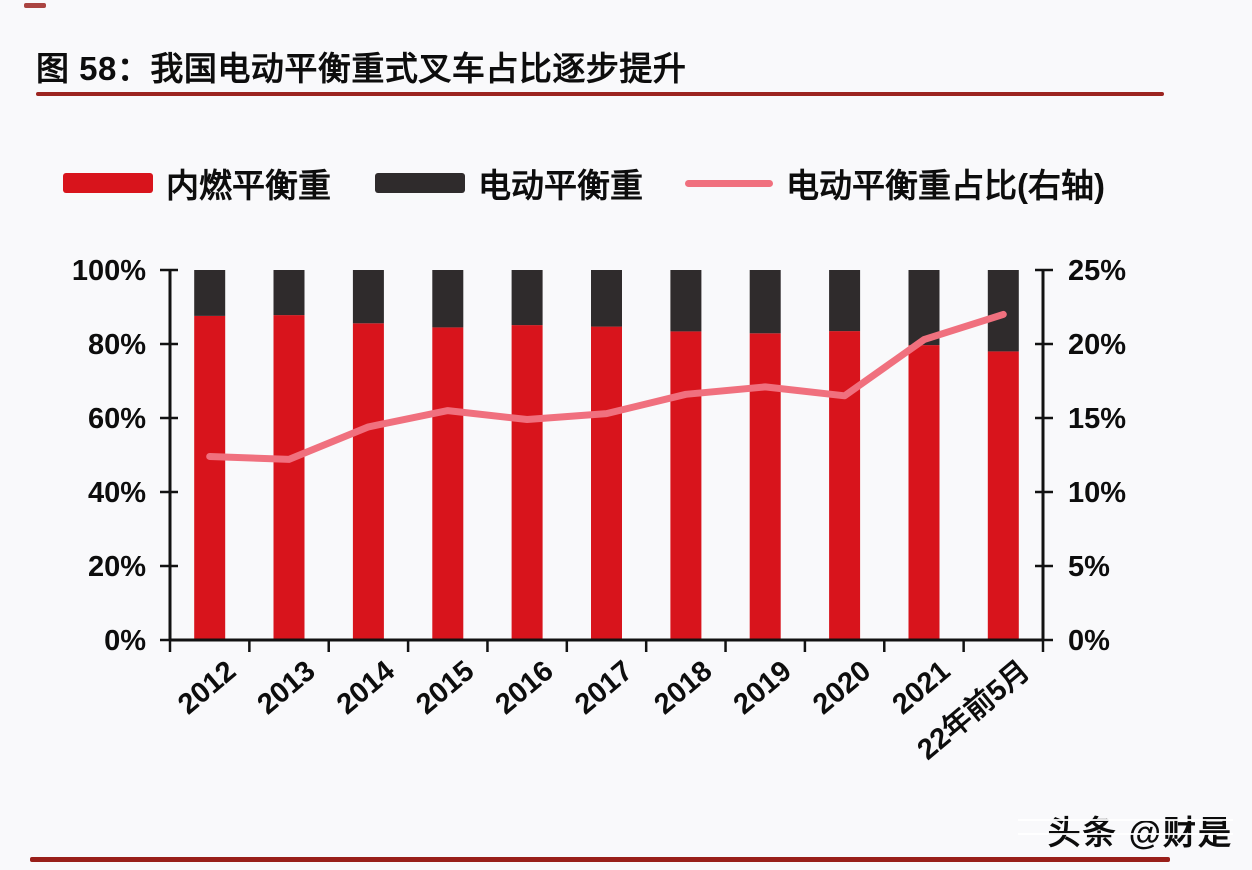 This screenshot has height=870, width=1252. Describe the element at coordinates (1097, 419) in the screenshot. I see `right-axis-label: 15%` at that location.